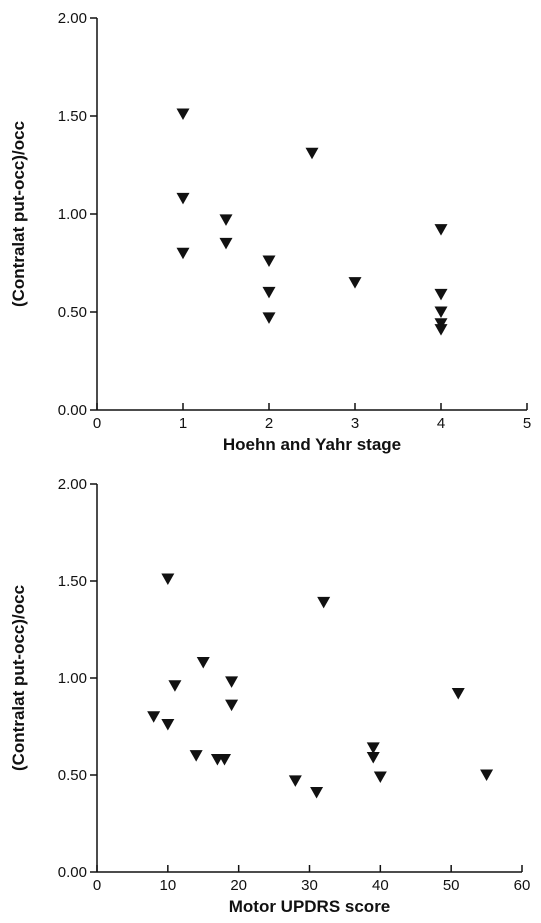 The height and width of the screenshot is (923, 541). Describe the element at coordinates (183, 423) in the screenshot. I see `x-tick-label: 1` at that location.